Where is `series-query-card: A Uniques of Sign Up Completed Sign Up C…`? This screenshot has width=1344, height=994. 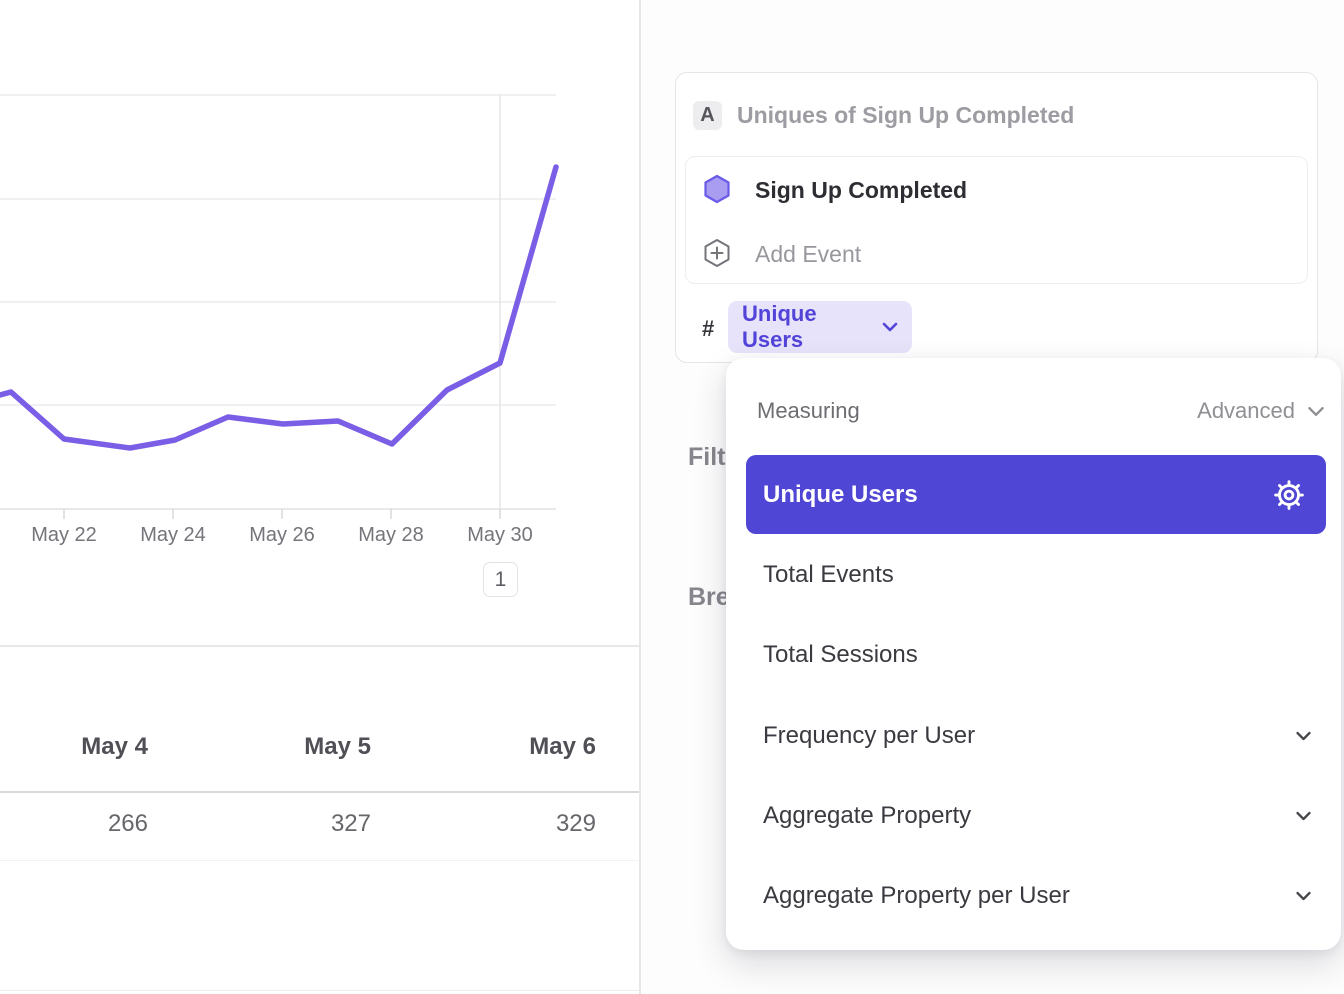
series-query-card: A Uniques of Sign Up Completed Sign Up C… is located at coordinates (996, 217).